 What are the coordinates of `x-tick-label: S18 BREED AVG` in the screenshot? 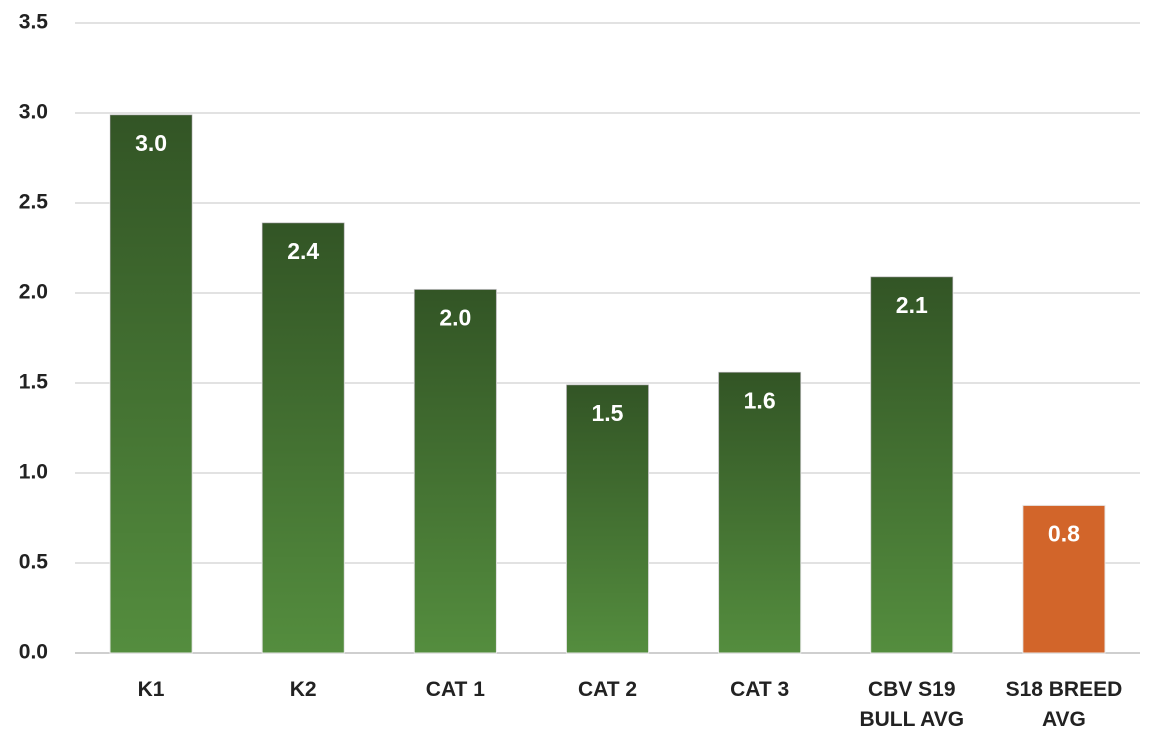 It's located at (1064, 704).